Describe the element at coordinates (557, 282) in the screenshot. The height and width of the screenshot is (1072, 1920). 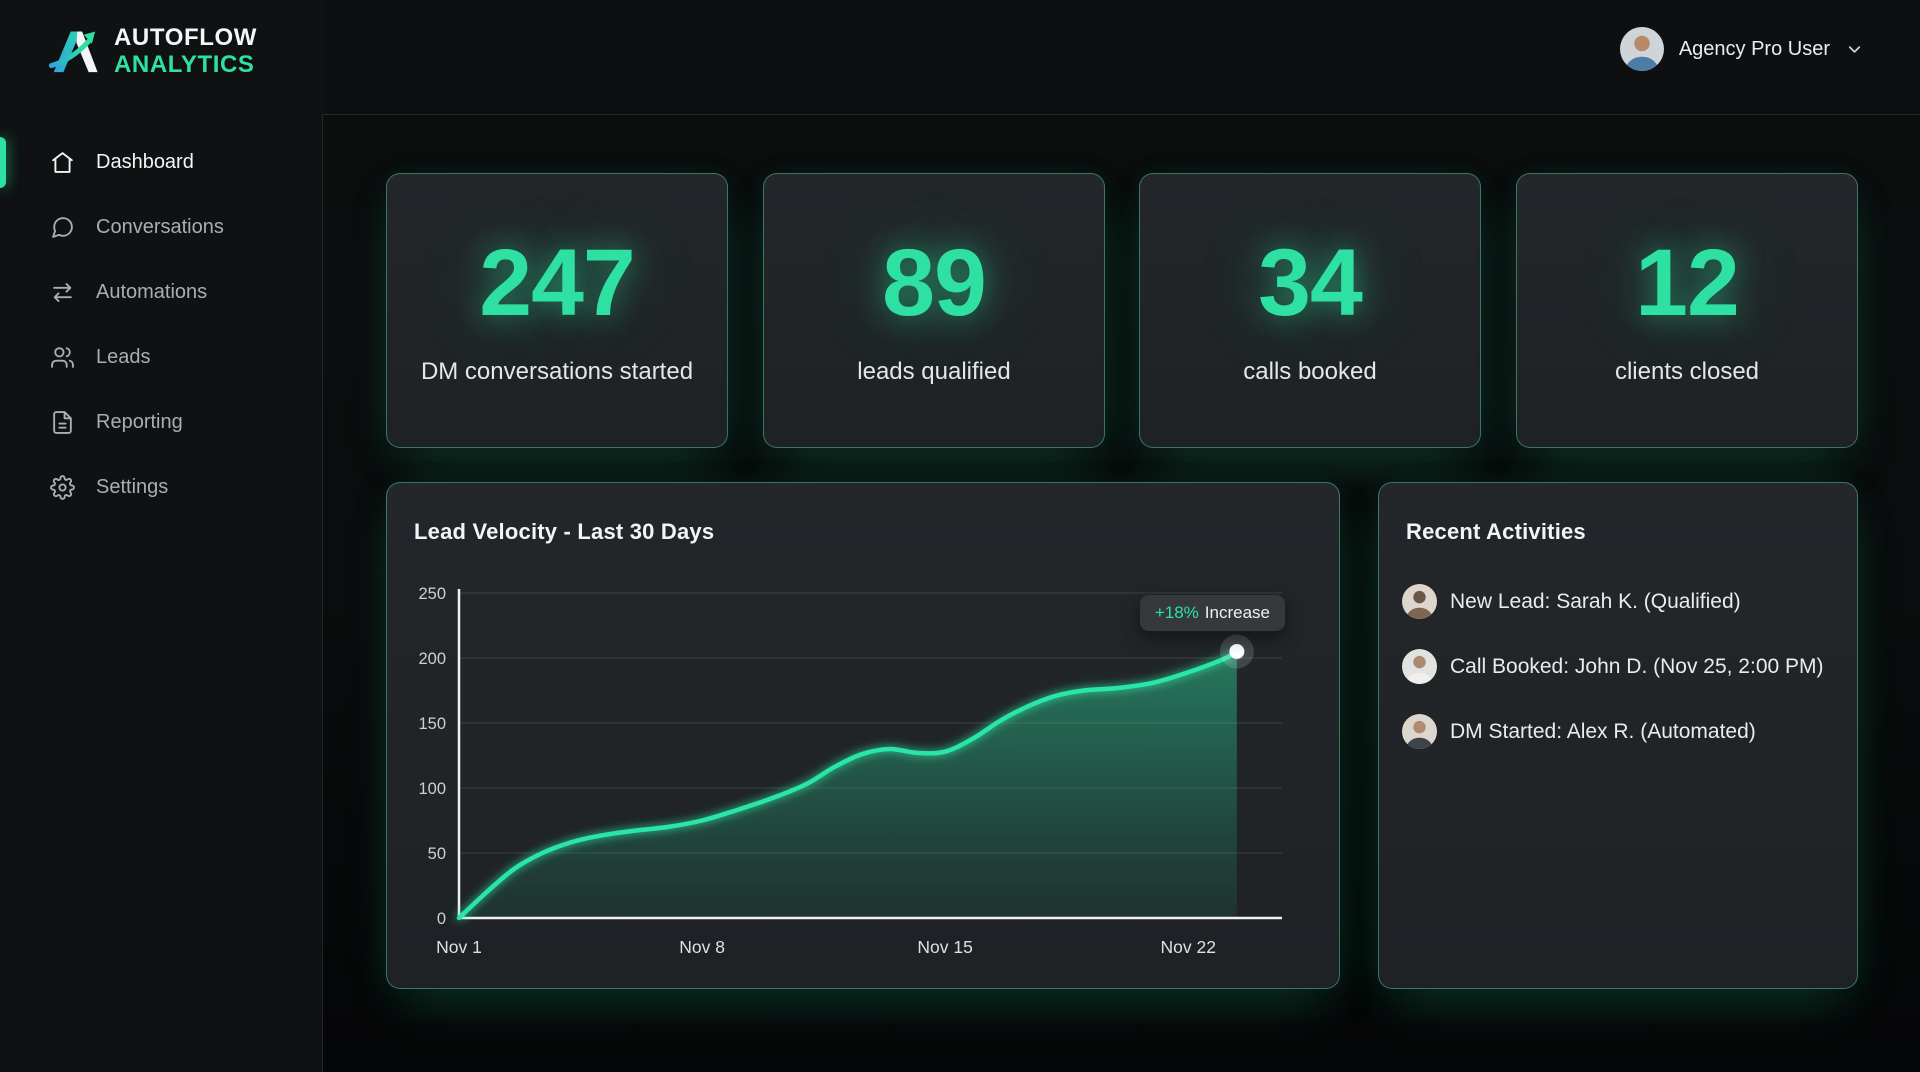
I see `stat-value: 247` at that location.